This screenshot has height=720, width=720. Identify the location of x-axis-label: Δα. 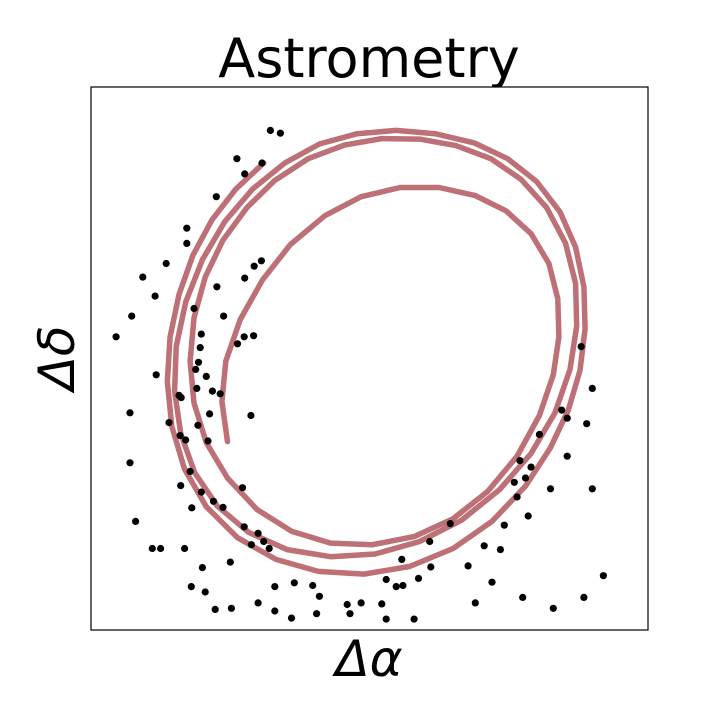
(366, 659).